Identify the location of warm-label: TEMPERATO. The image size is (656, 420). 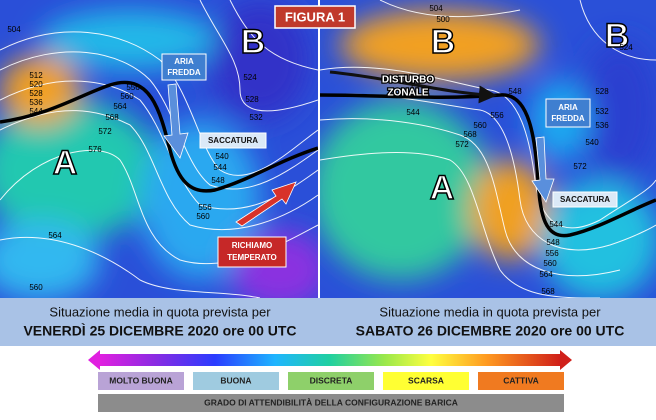
(251, 257).